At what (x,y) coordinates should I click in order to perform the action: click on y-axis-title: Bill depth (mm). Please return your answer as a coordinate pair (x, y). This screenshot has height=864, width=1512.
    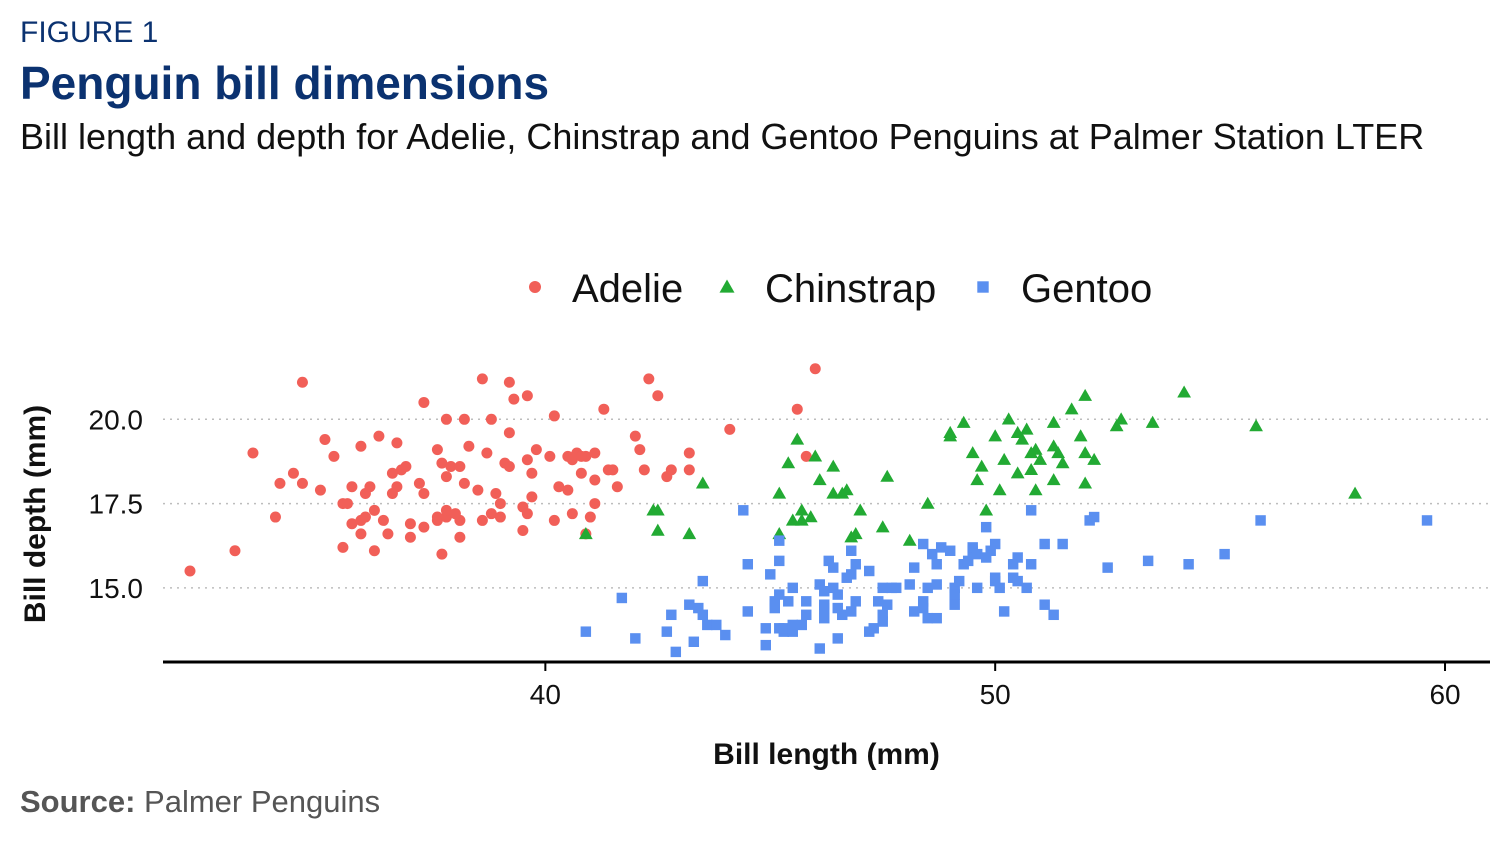
    Looking at the image, I should click on (35, 514).